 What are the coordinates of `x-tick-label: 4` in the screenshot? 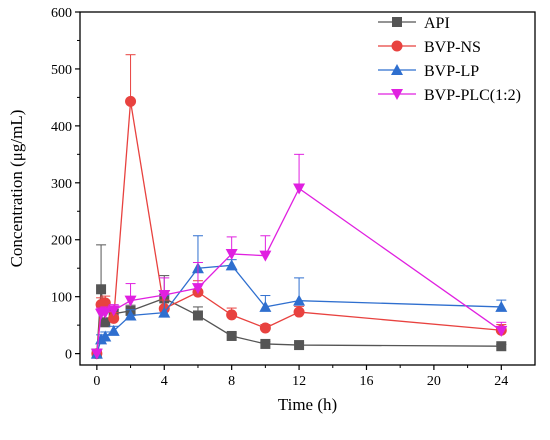 It's located at (164, 381).